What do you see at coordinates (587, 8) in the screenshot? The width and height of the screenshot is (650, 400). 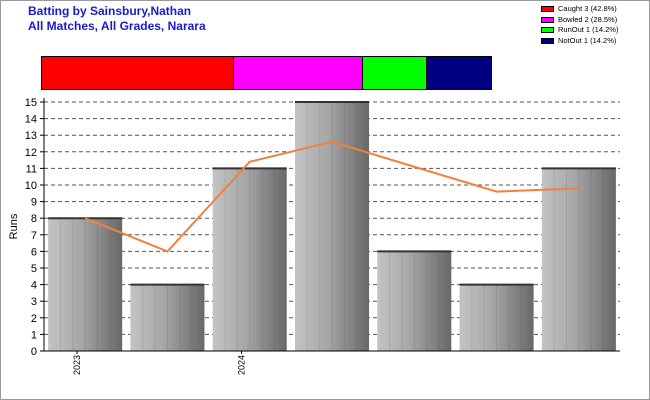 I see `legend-label-caught: Caught 3 (42.8%)` at bounding box center [587, 8].